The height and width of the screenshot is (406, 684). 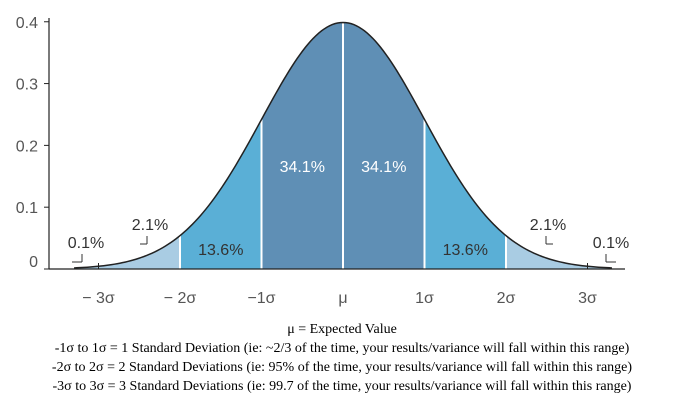 What do you see at coordinates (587, 298) in the screenshot?
I see `x-tick-label: 3σ` at bounding box center [587, 298].